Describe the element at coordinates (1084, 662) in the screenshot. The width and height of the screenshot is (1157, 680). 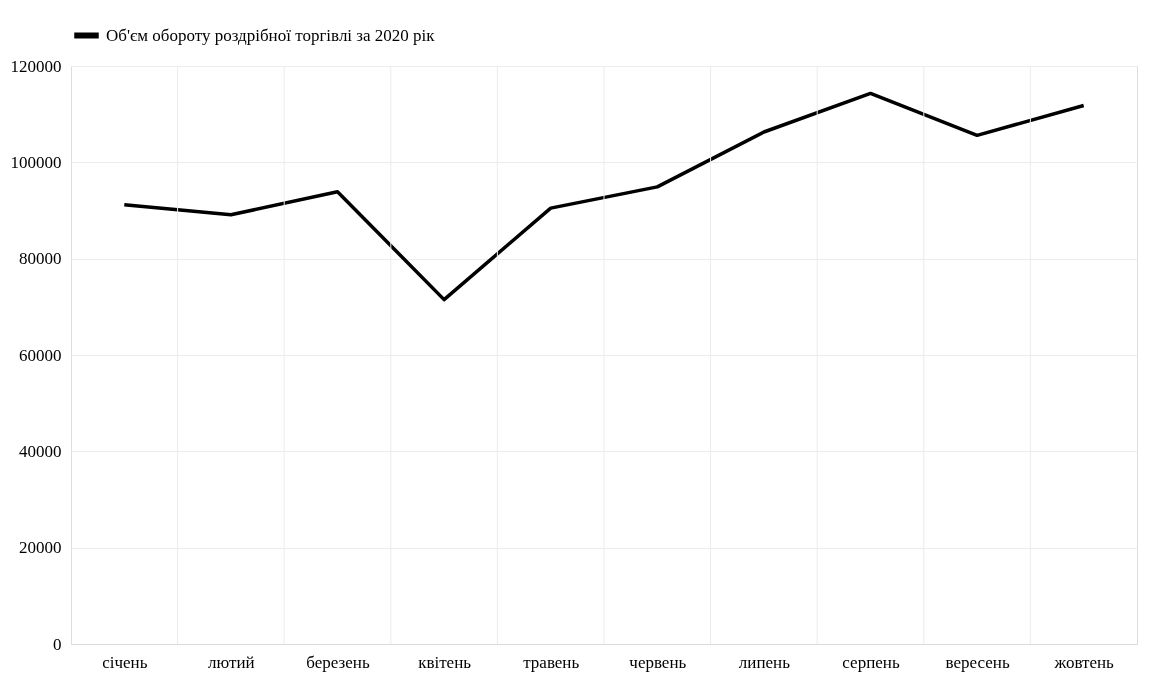
I see `x-tick-label: жовтень` at that location.